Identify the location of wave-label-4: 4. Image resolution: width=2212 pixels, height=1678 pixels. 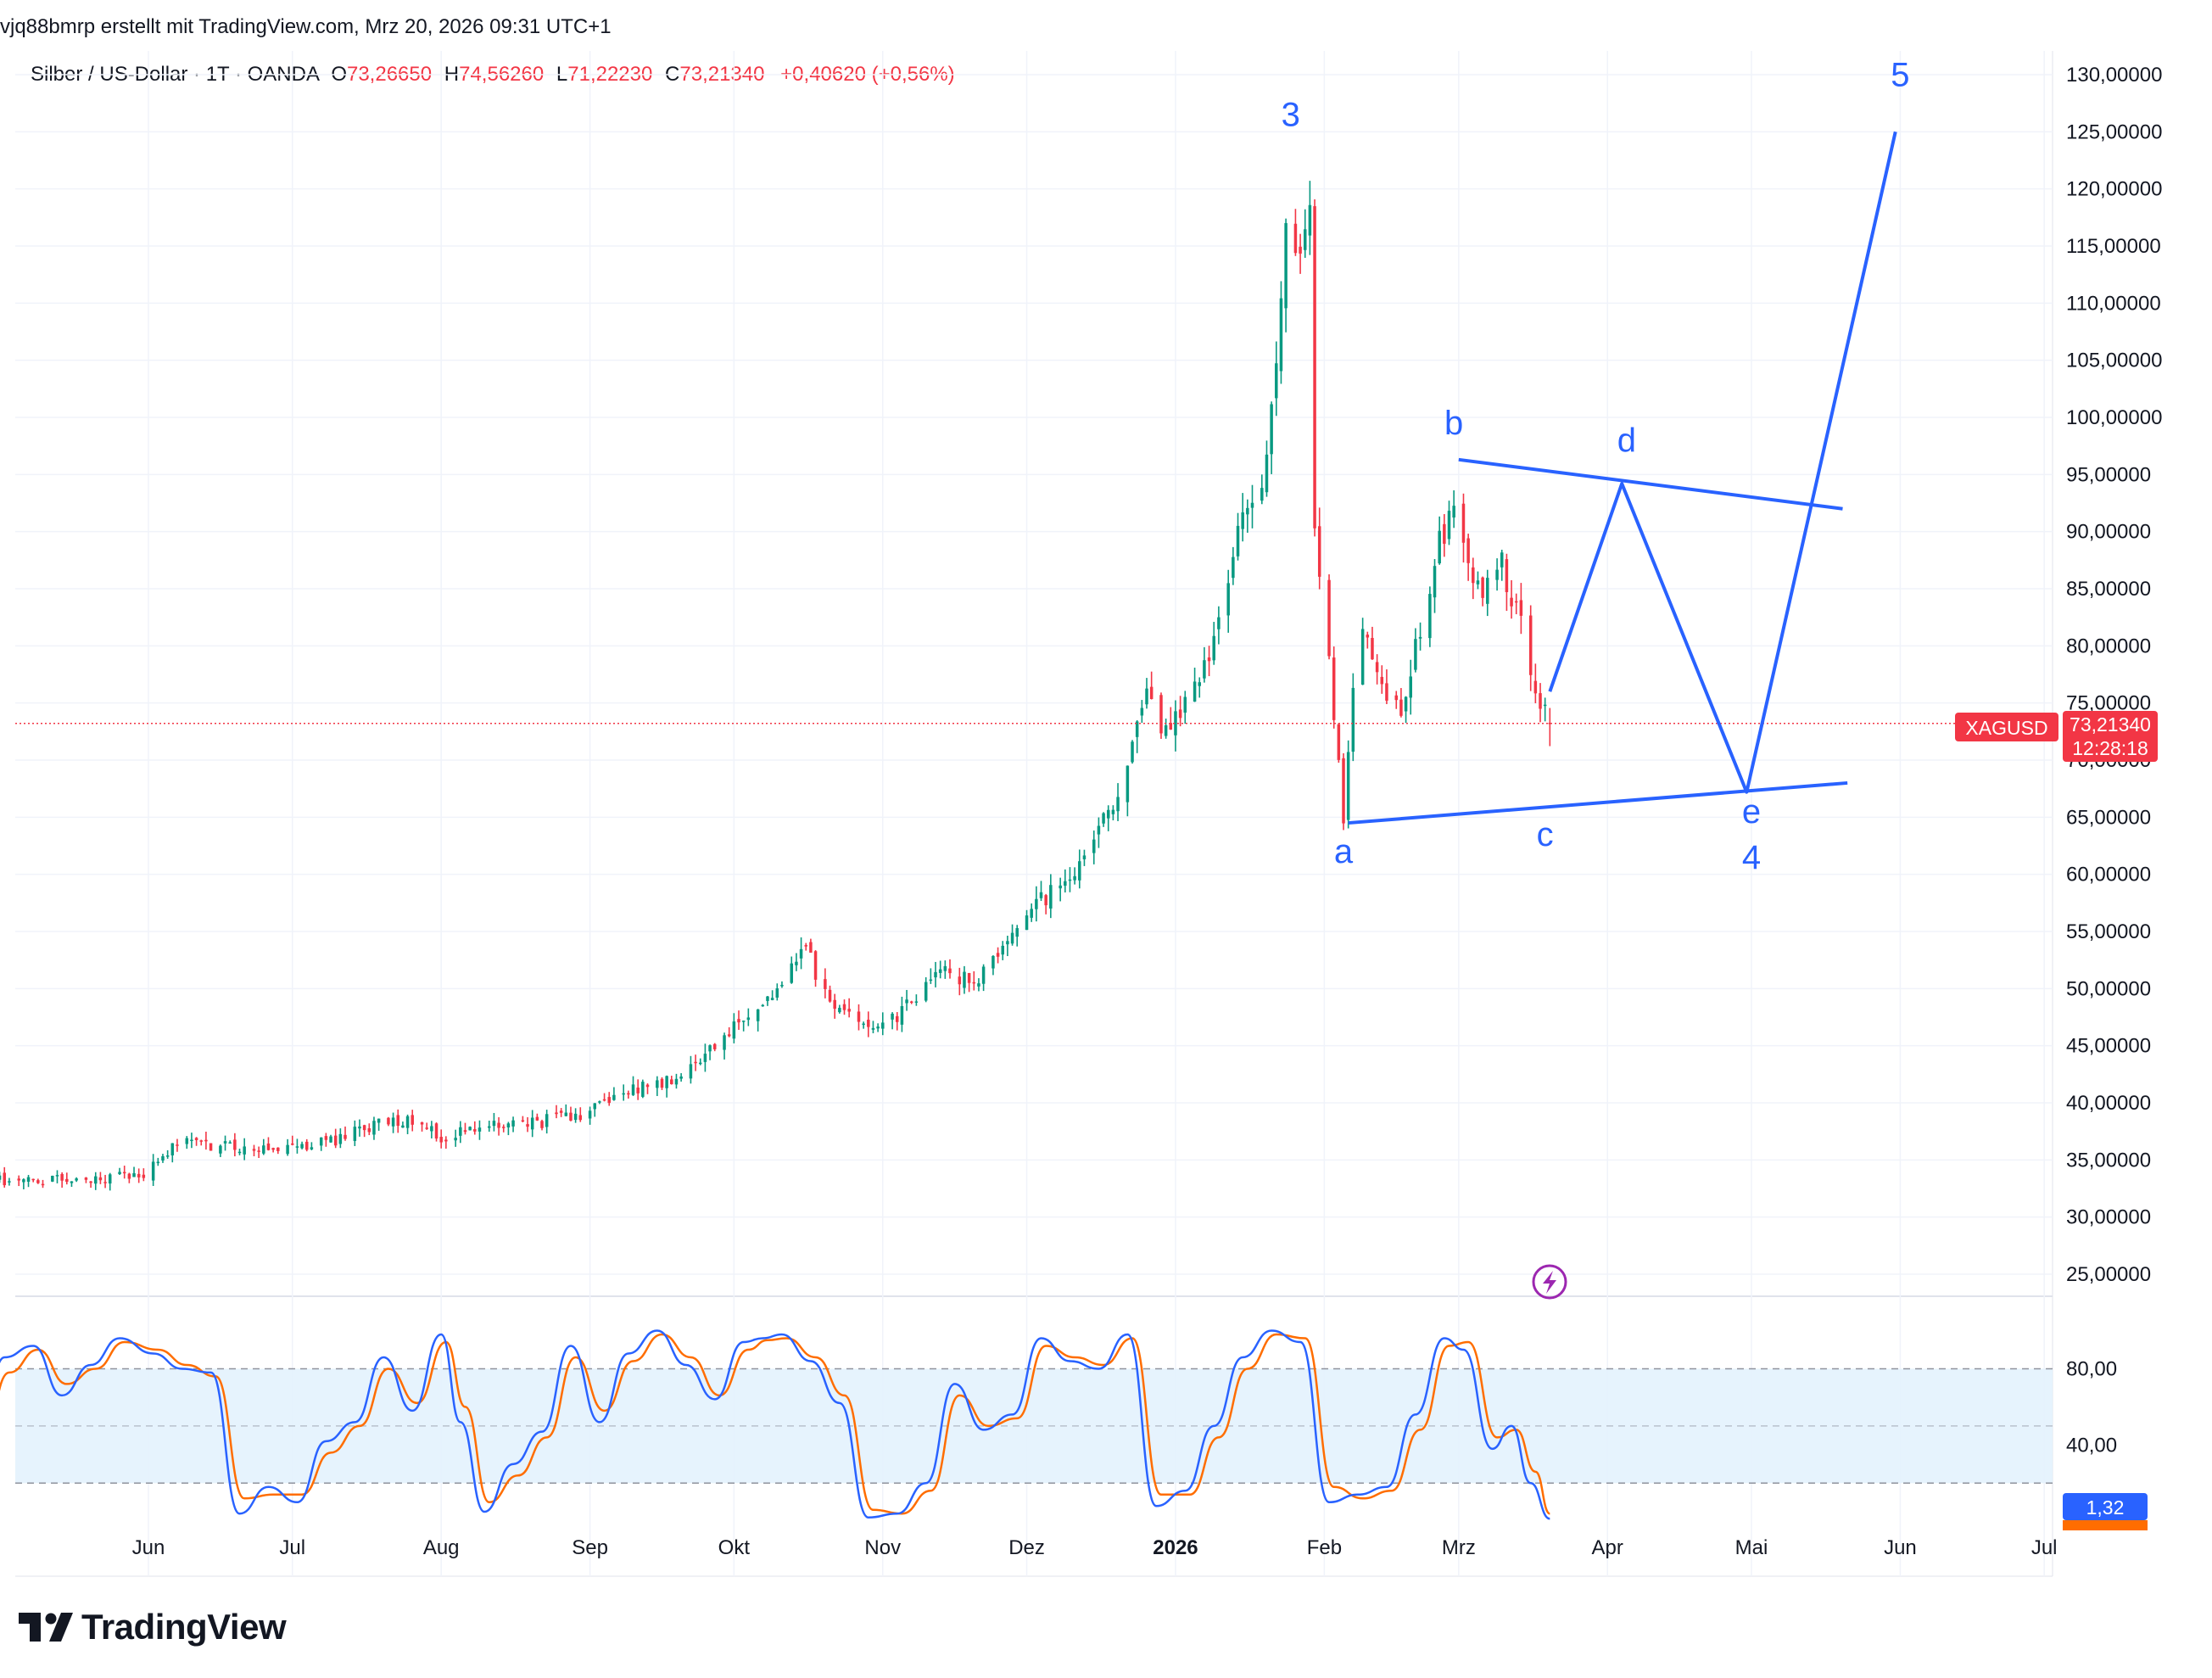
(1752, 857).